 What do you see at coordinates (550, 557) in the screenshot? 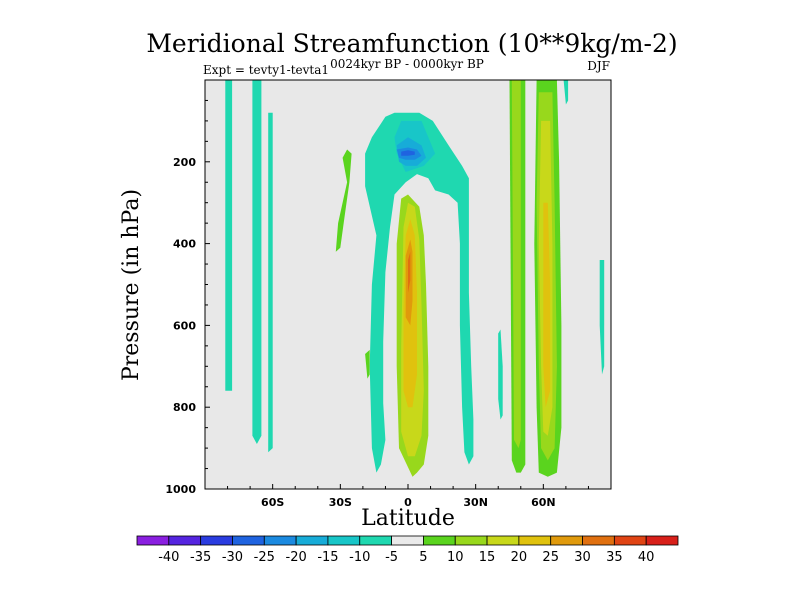
I see `colorbar-label: 25` at bounding box center [550, 557].